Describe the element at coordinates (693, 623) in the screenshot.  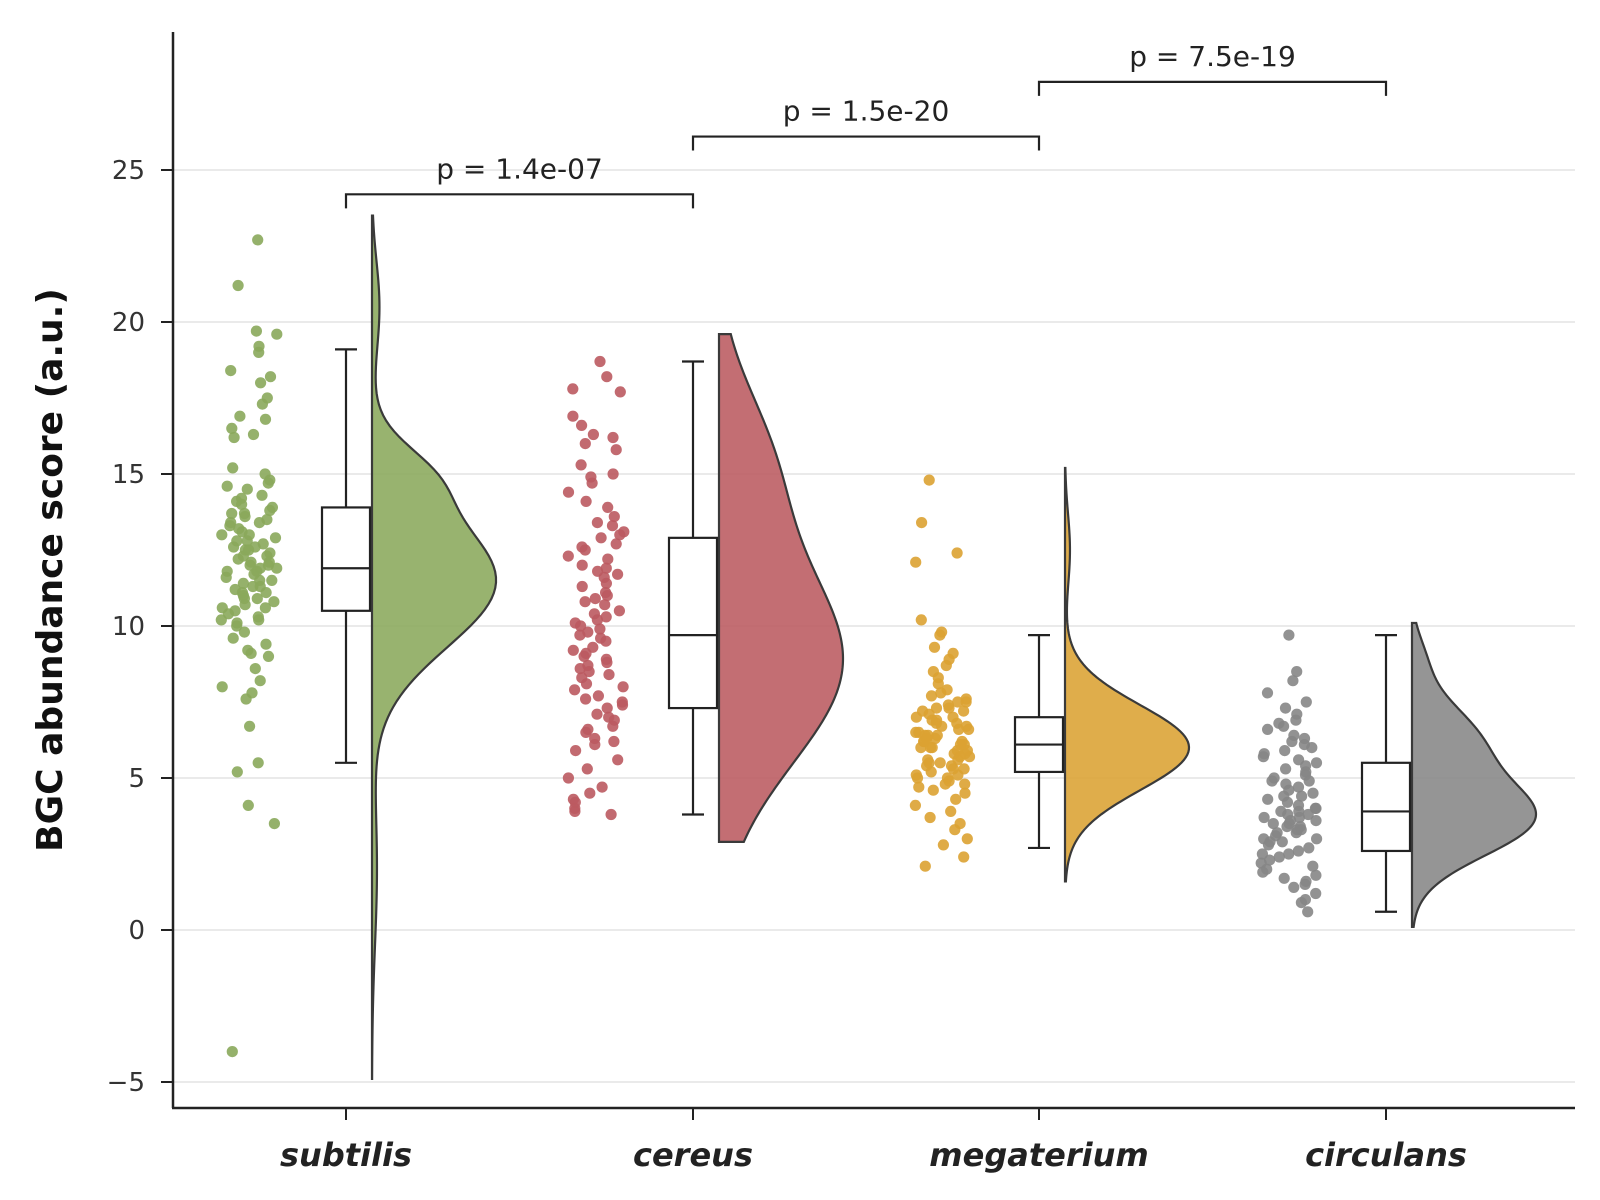
I see `box-cereus` at that location.